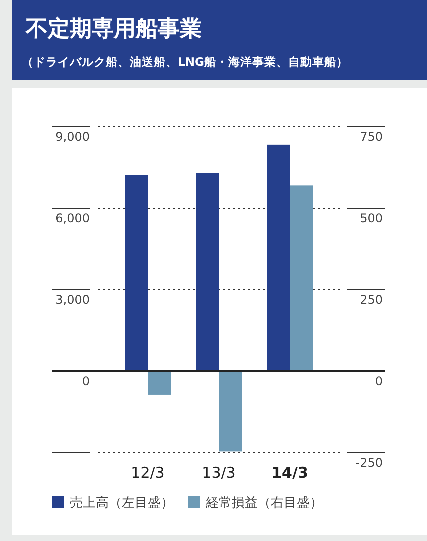  Describe the element at coordinates (219, 473) in the screenshot. I see `x-tick-label: 13/3` at that location.